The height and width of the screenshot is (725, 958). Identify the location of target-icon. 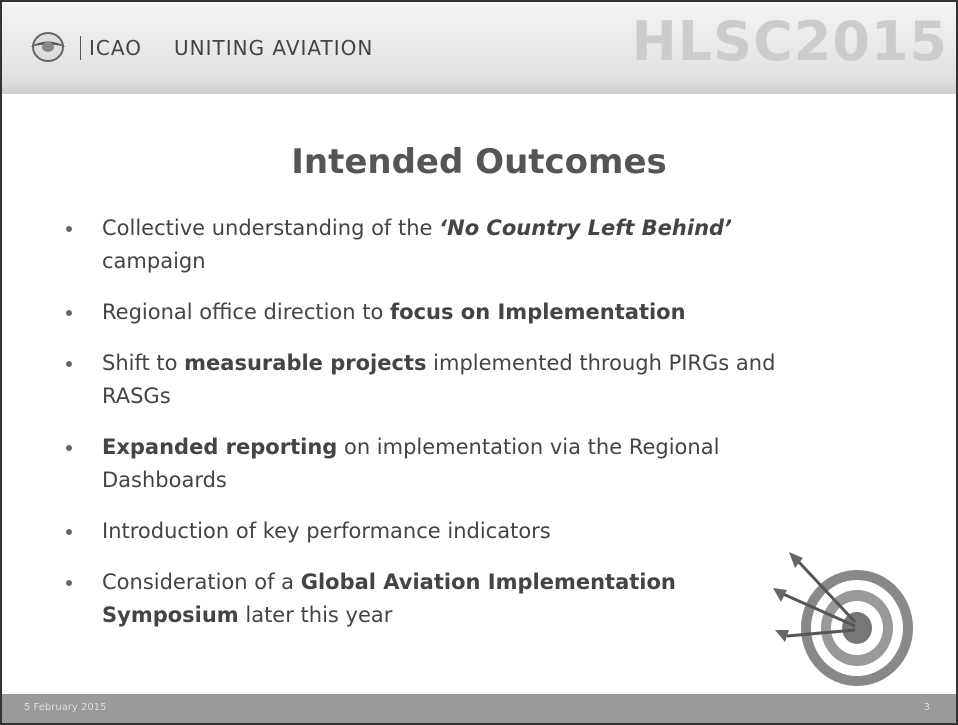
(843, 619).